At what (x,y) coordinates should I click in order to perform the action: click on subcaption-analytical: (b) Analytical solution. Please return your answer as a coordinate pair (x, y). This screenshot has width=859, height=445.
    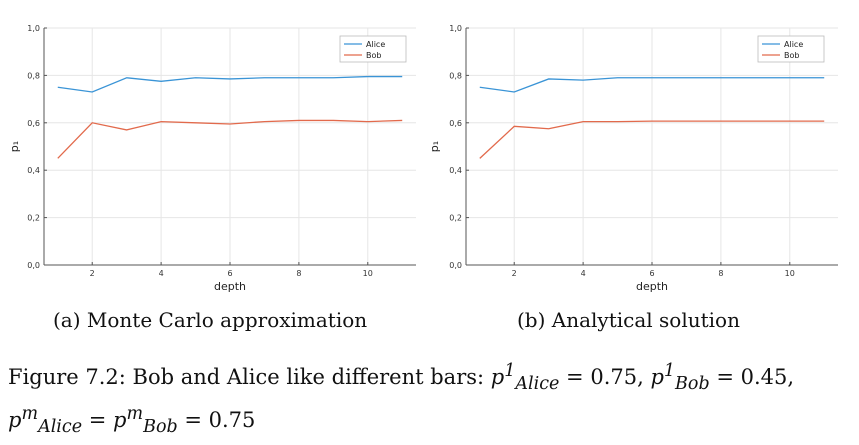
    Looking at the image, I should click on (628, 320).